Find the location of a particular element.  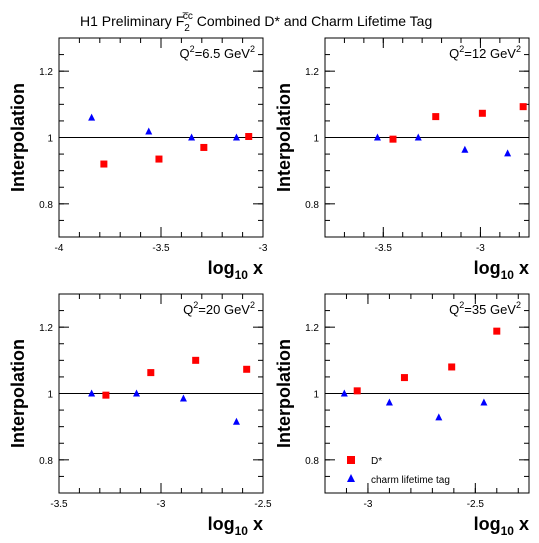

legend-lifetime-label: charm lifetime tag is located at coordinates (410, 480).